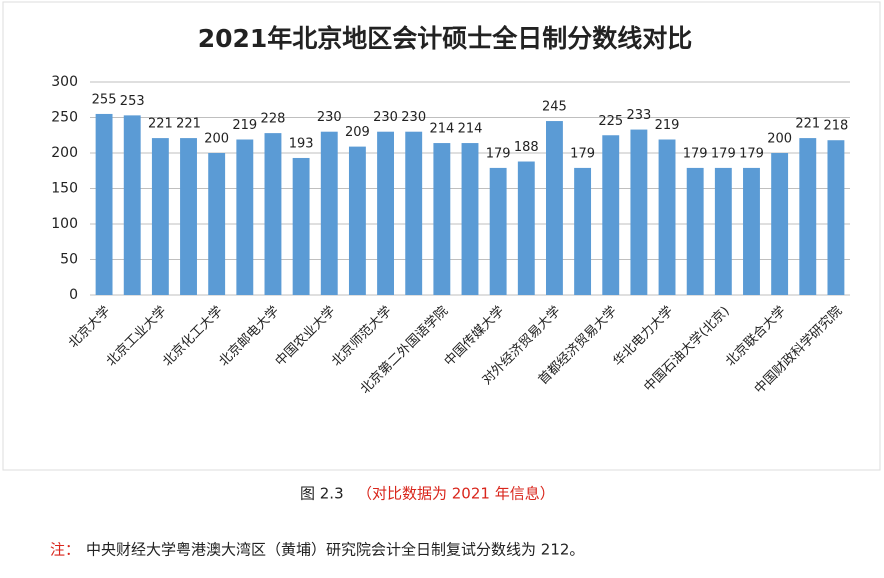 The image size is (884, 578). Describe the element at coordinates (104, 99) in the screenshot. I see `value-label: 255` at that location.